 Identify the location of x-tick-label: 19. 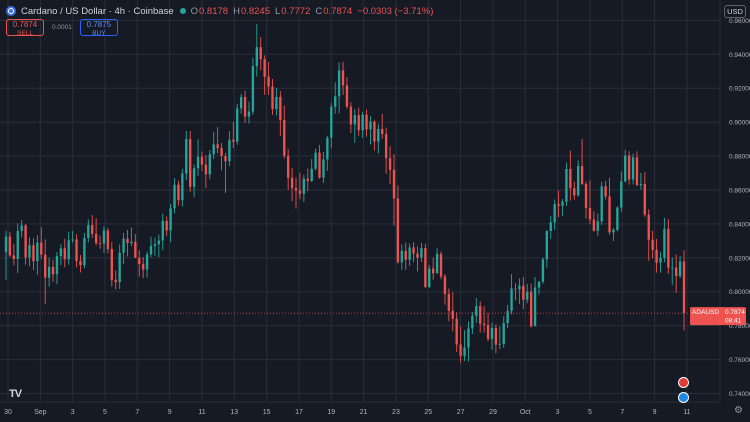
(331, 412).